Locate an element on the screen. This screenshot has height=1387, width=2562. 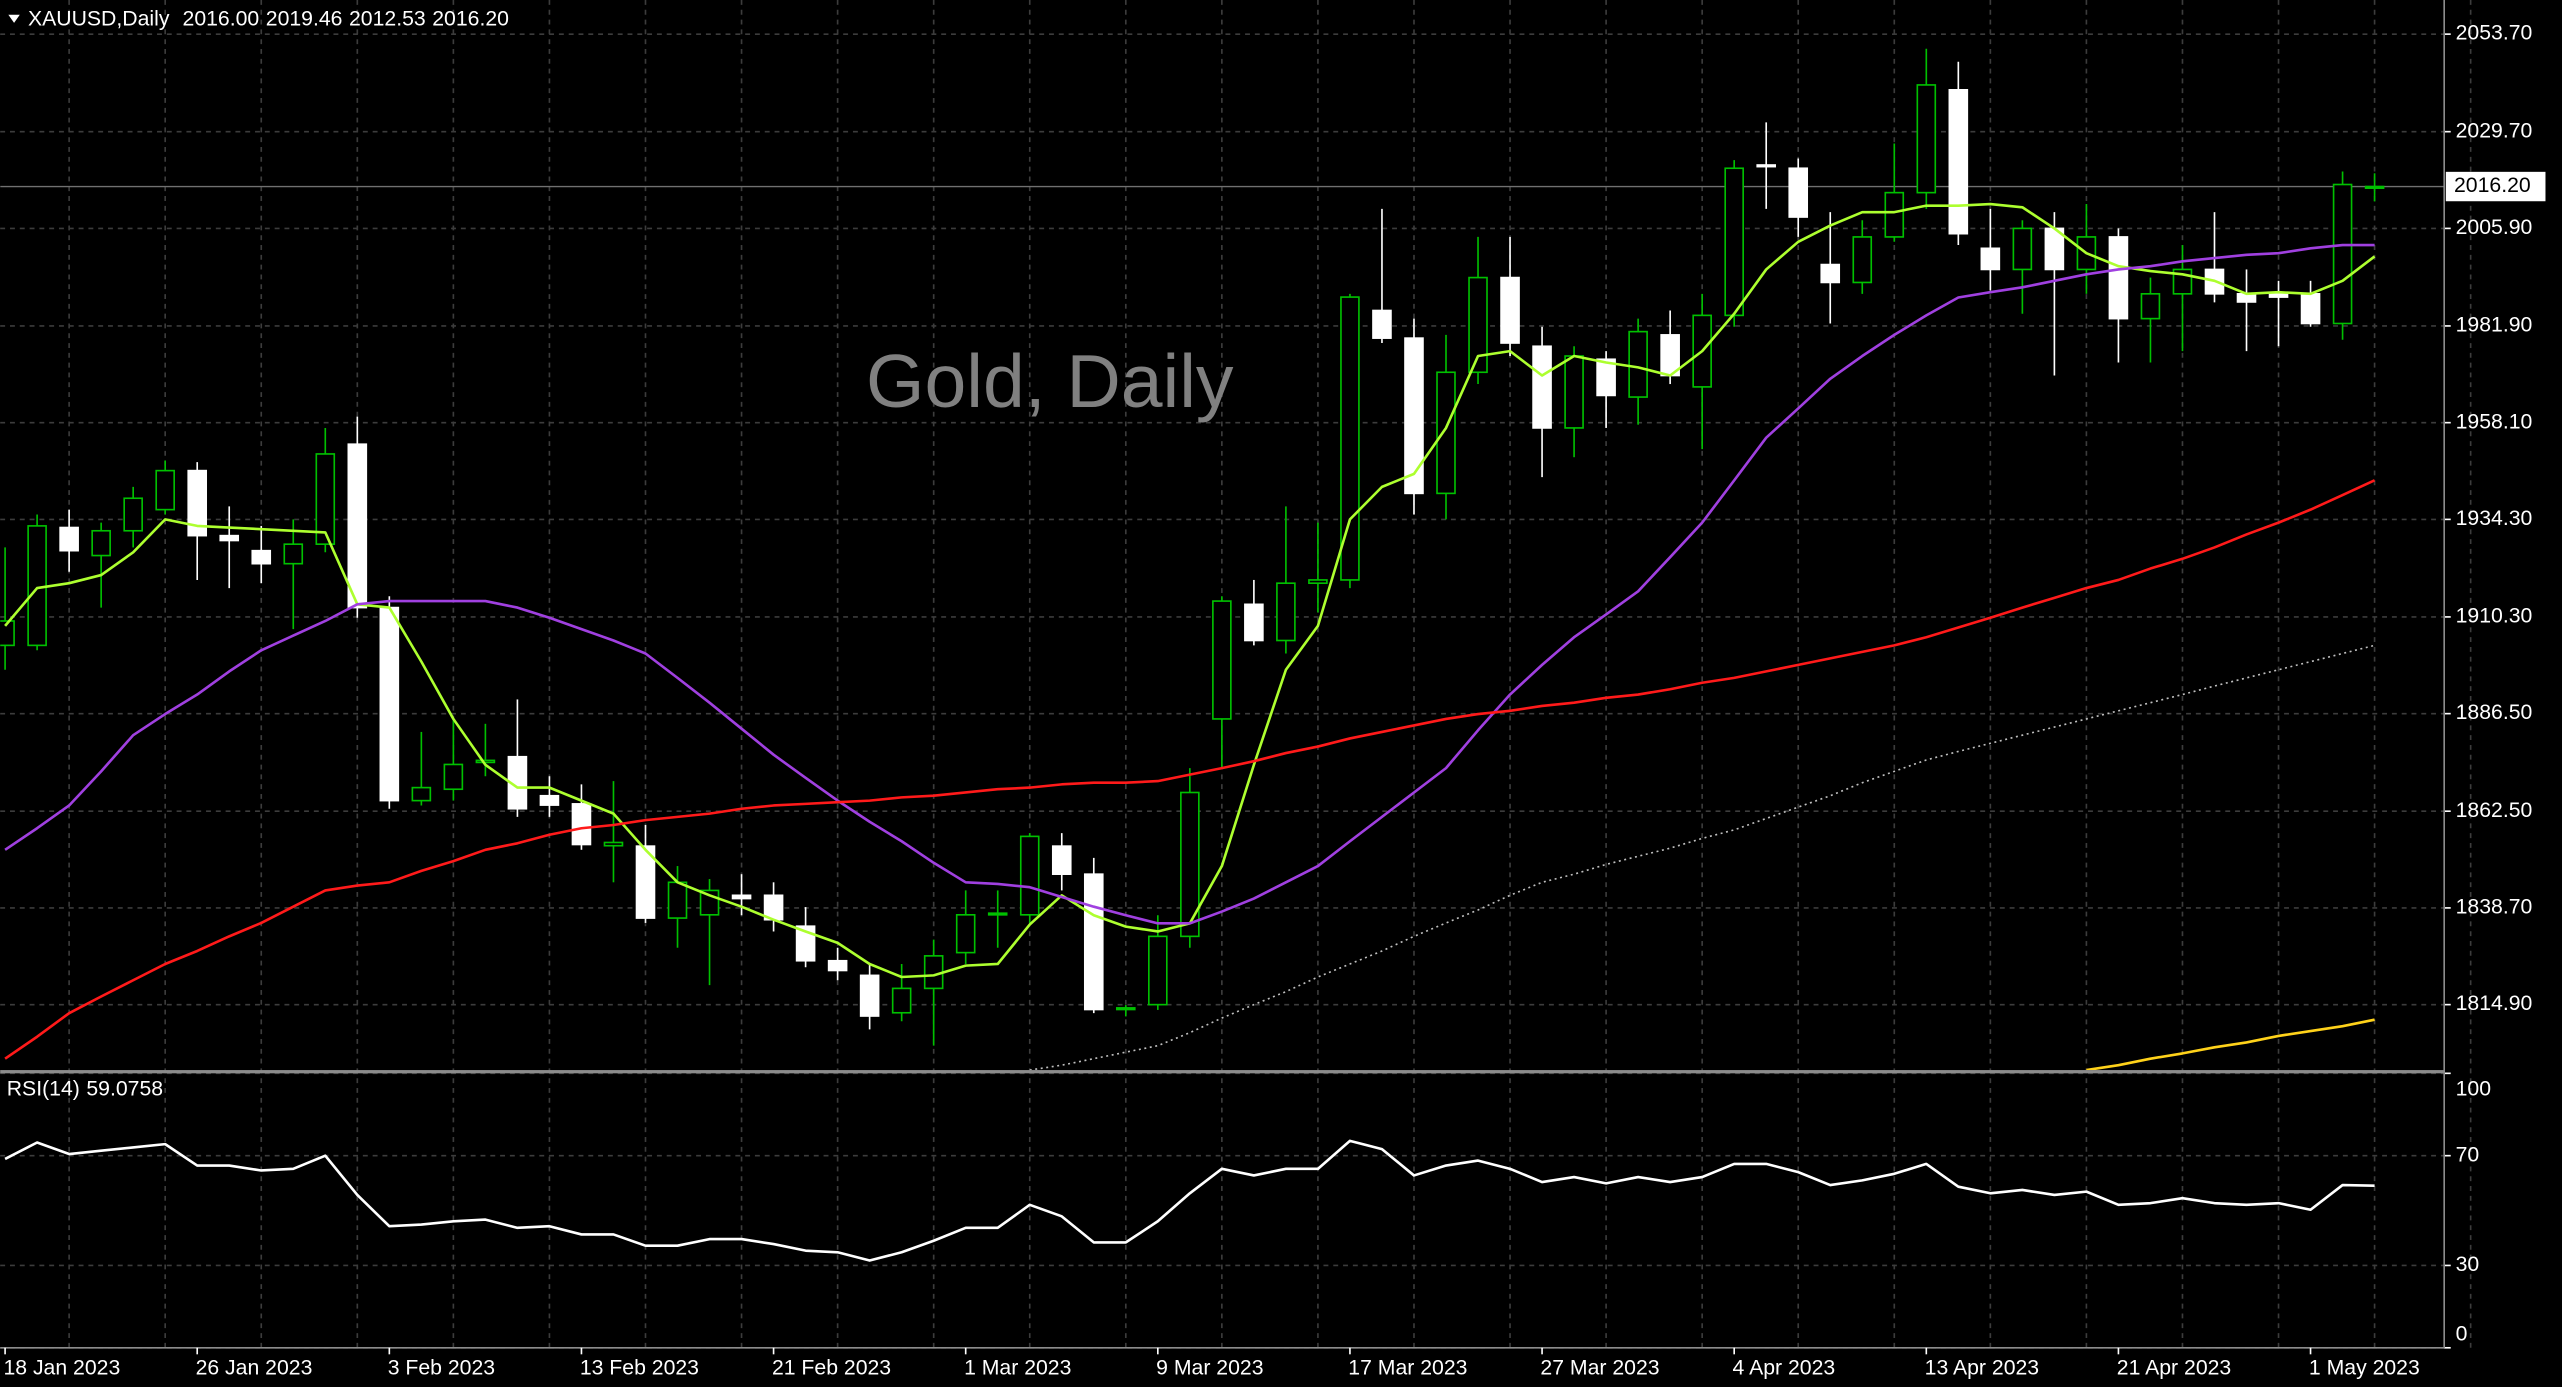
y-tick-label: 1862.50 is located at coordinates (2494, 810).